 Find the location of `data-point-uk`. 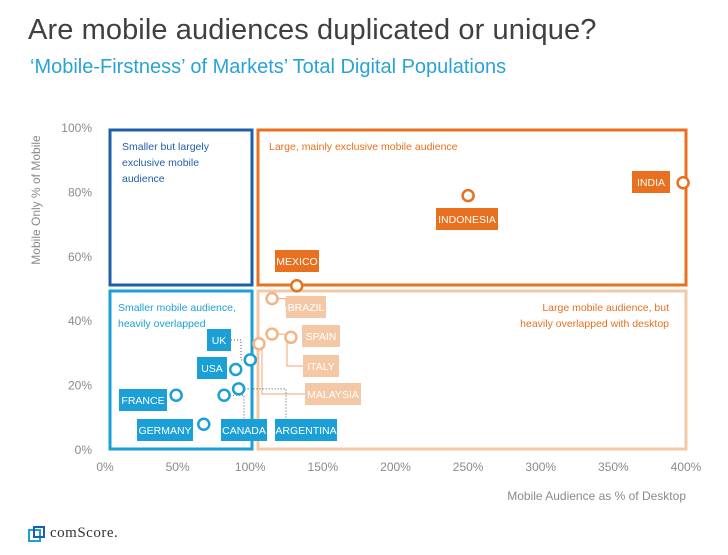

data-point-uk is located at coordinates (250, 360).